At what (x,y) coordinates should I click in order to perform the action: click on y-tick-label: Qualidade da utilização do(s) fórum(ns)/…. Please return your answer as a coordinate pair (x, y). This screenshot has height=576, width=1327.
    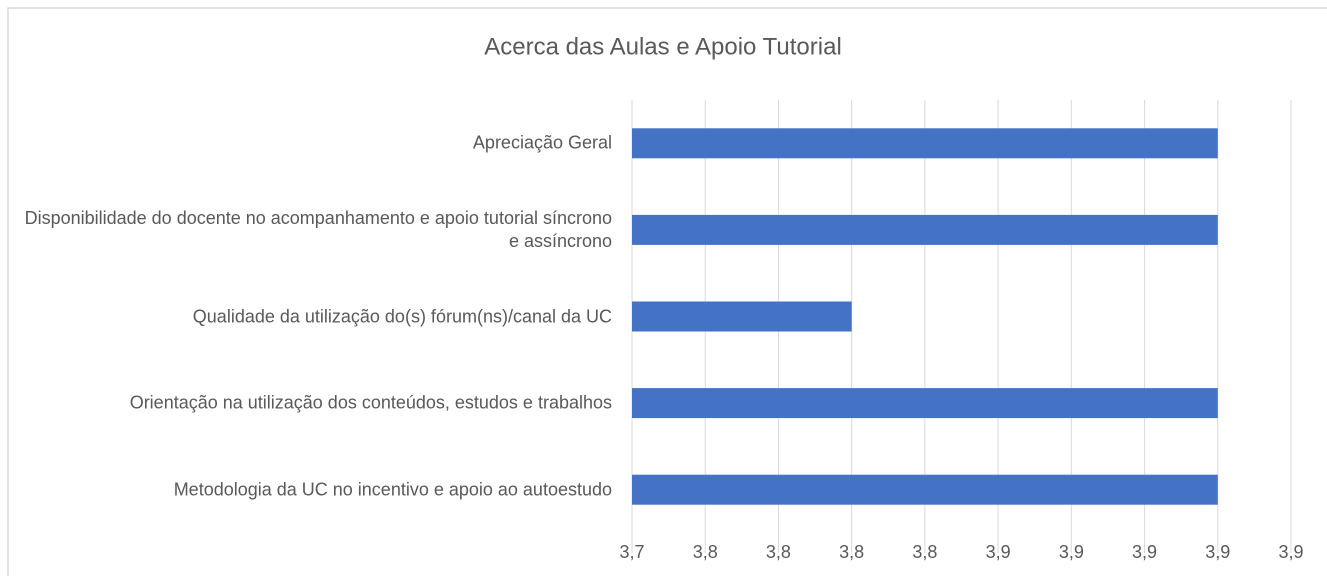
    Looking at the image, I should click on (402, 316).